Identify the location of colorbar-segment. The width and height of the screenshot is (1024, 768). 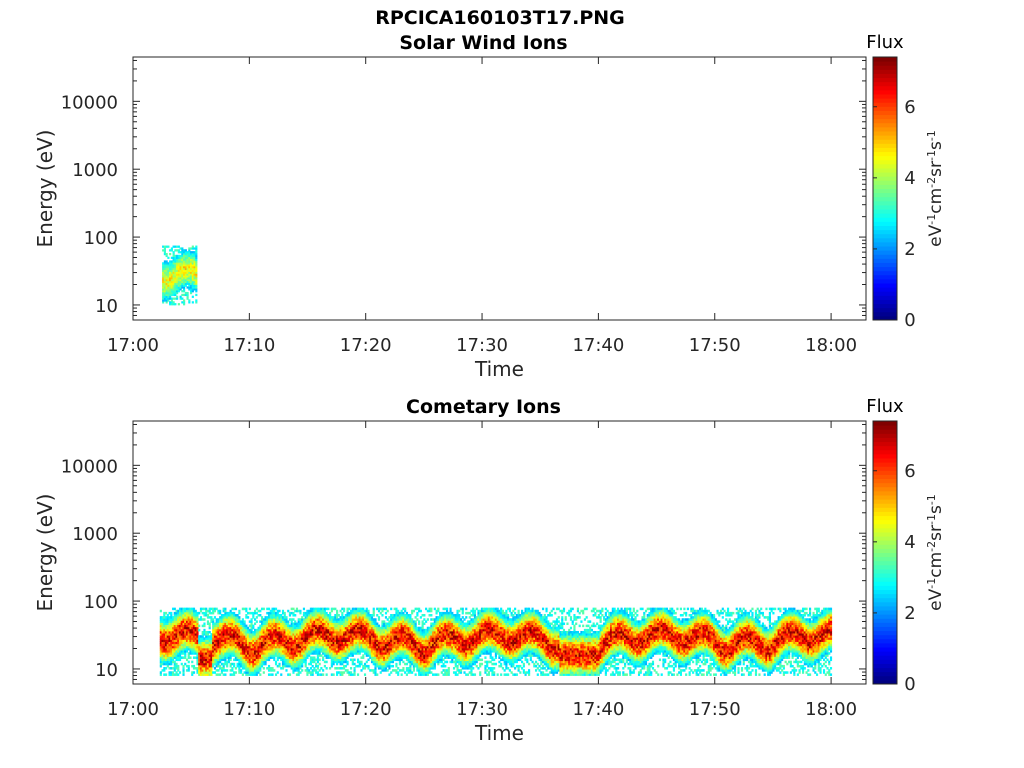
(885, 162).